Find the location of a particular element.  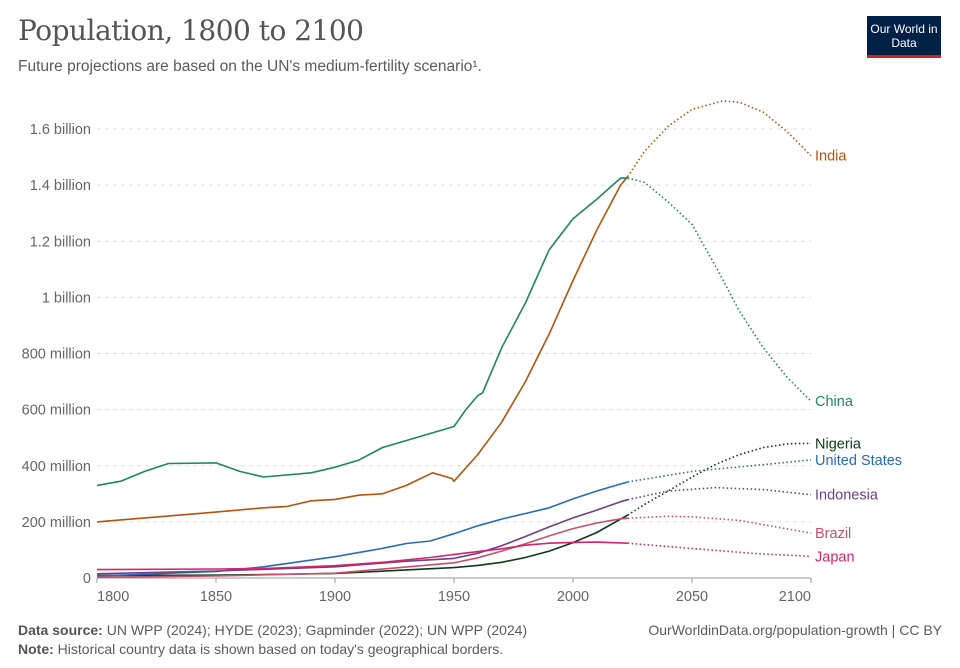

y-tick-label: 1 billion is located at coordinates (66, 298).